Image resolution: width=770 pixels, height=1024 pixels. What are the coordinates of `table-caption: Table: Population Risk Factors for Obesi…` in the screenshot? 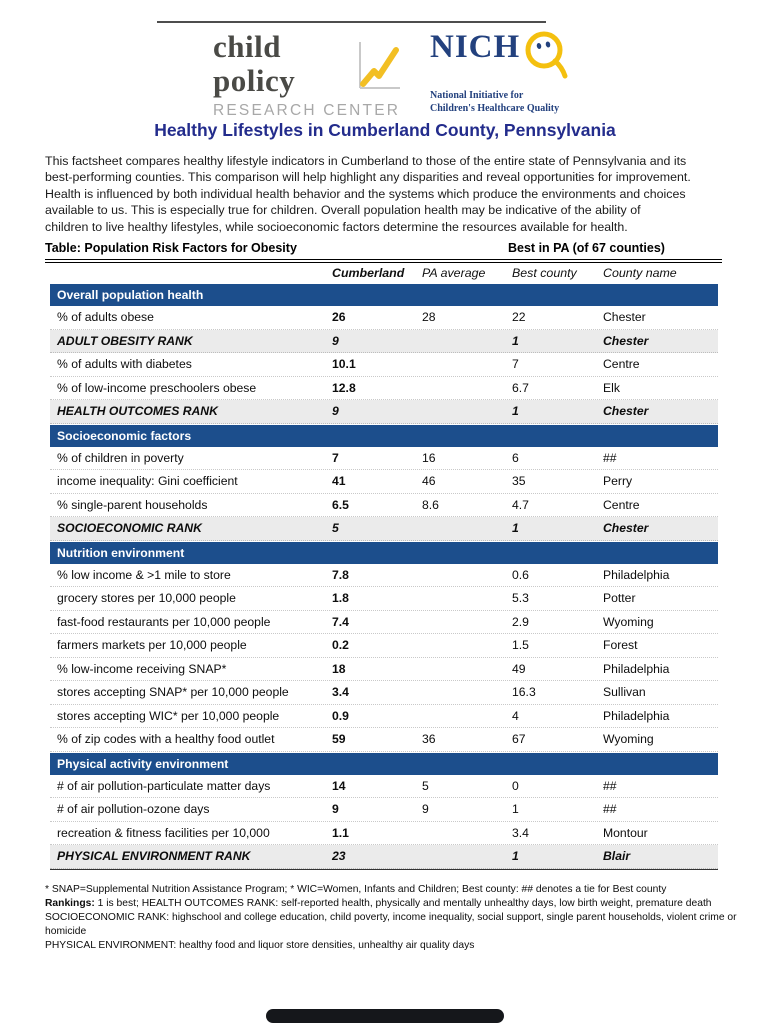 It's located at (171, 248).